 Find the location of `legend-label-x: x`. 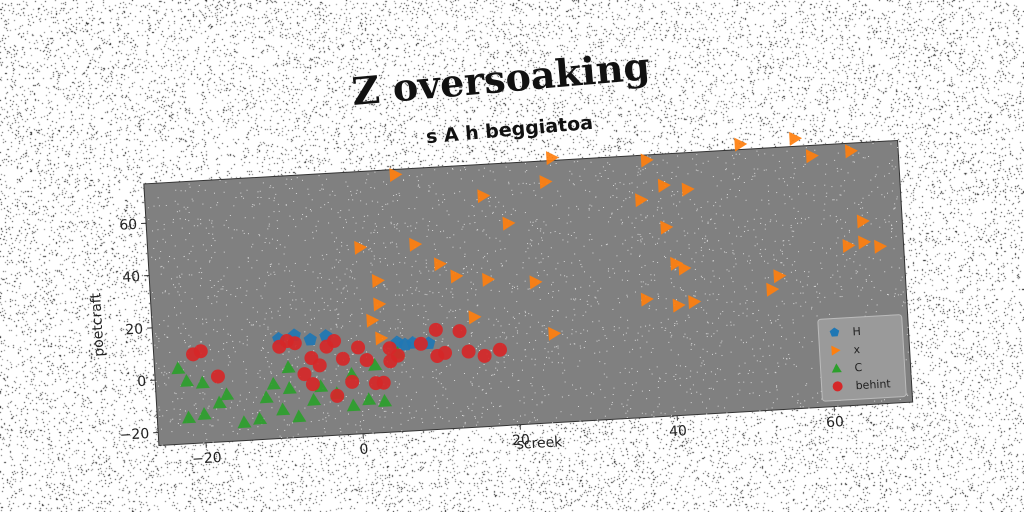

legend-label-x: x is located at coordinates (857, 349).